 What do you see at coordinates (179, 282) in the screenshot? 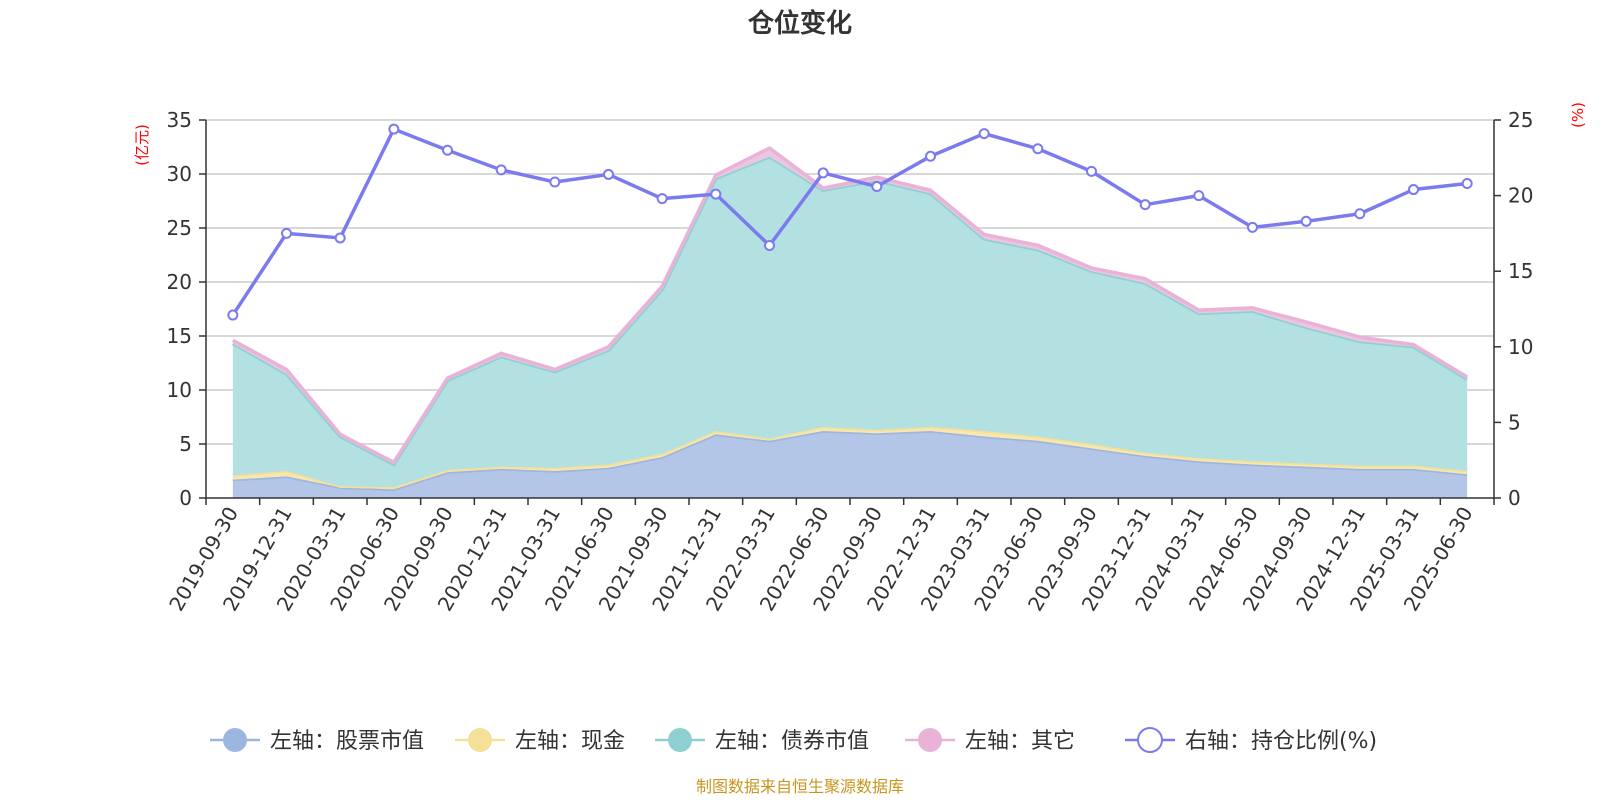
I see `left-tick-label: 20` at bounding box center [179, 282].